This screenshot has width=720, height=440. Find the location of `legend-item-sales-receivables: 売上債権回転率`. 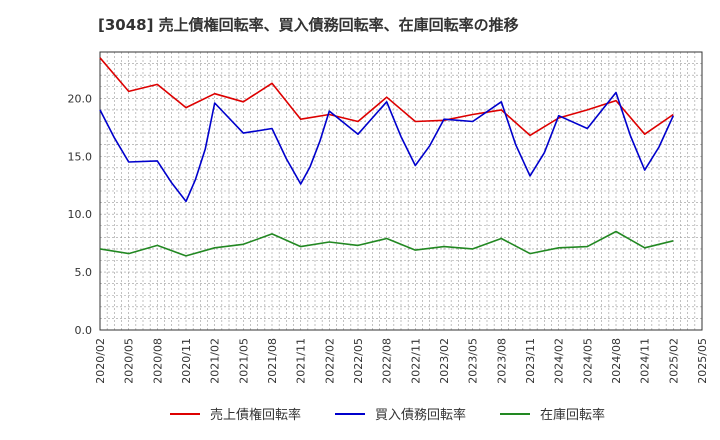

legend-item-sales-receivables: 売上債権回転率 is located at coordinates (235, 413).